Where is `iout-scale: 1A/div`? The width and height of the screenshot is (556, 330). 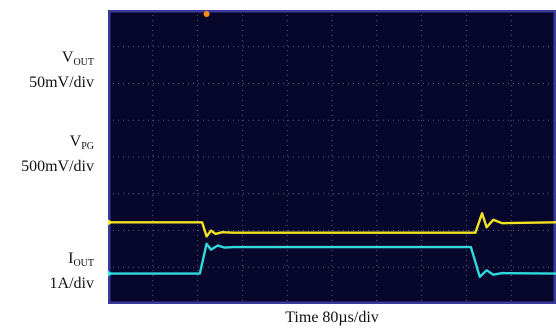
iout-scale: 1A/div is located at coordinates (71, 283).